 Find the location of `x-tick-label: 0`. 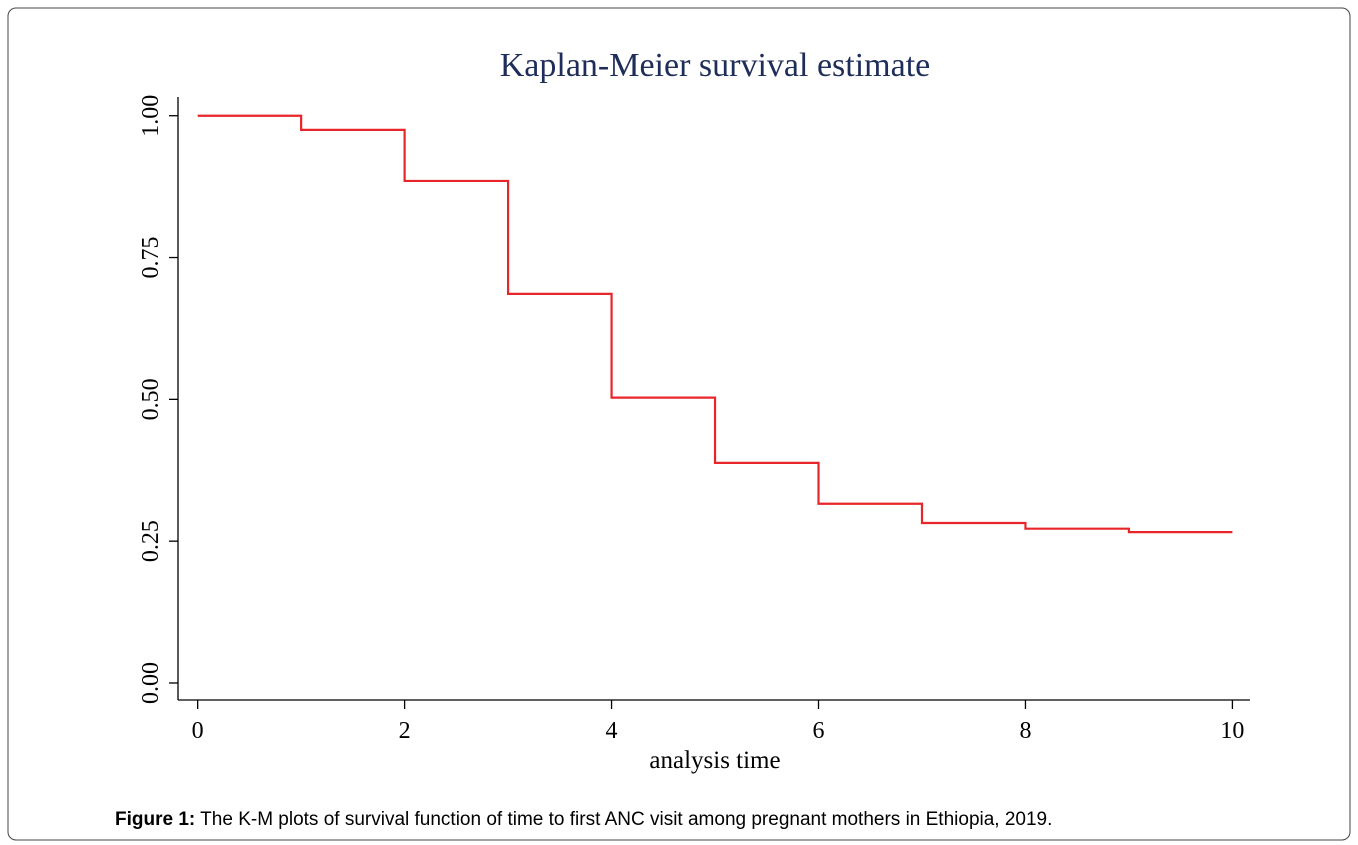

x-tick-label: 0 is located at coordinates (198, 731).